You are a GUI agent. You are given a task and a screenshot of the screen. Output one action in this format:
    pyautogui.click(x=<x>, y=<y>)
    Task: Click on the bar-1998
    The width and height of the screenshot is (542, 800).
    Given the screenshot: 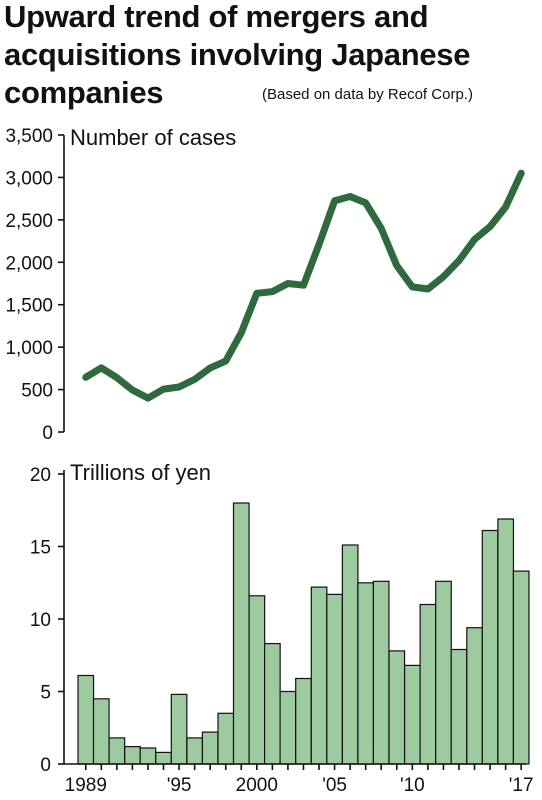 What is the action you would take?
    pyautogui.click(x=226, y=738)
    